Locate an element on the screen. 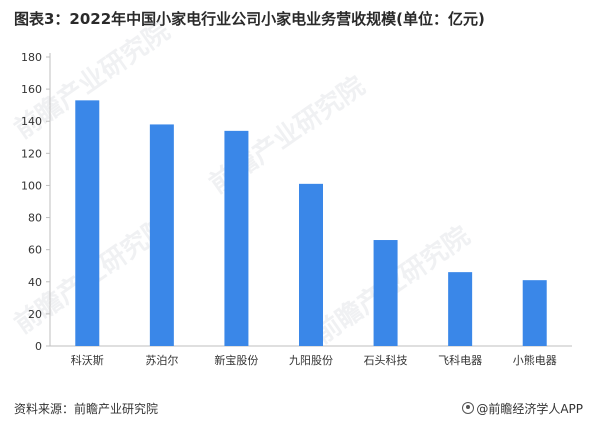 This screenshot has width=595, height=429. y-tick-label: 120 is located at coordinates (31, 153).